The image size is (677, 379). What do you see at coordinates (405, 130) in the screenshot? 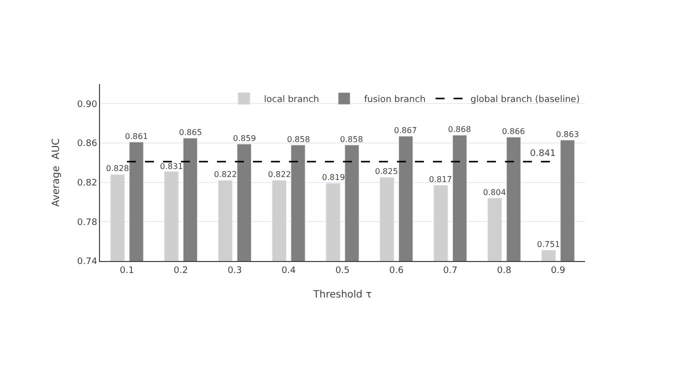
I see `data-label: 0.867` at bounding box center [405, 130].